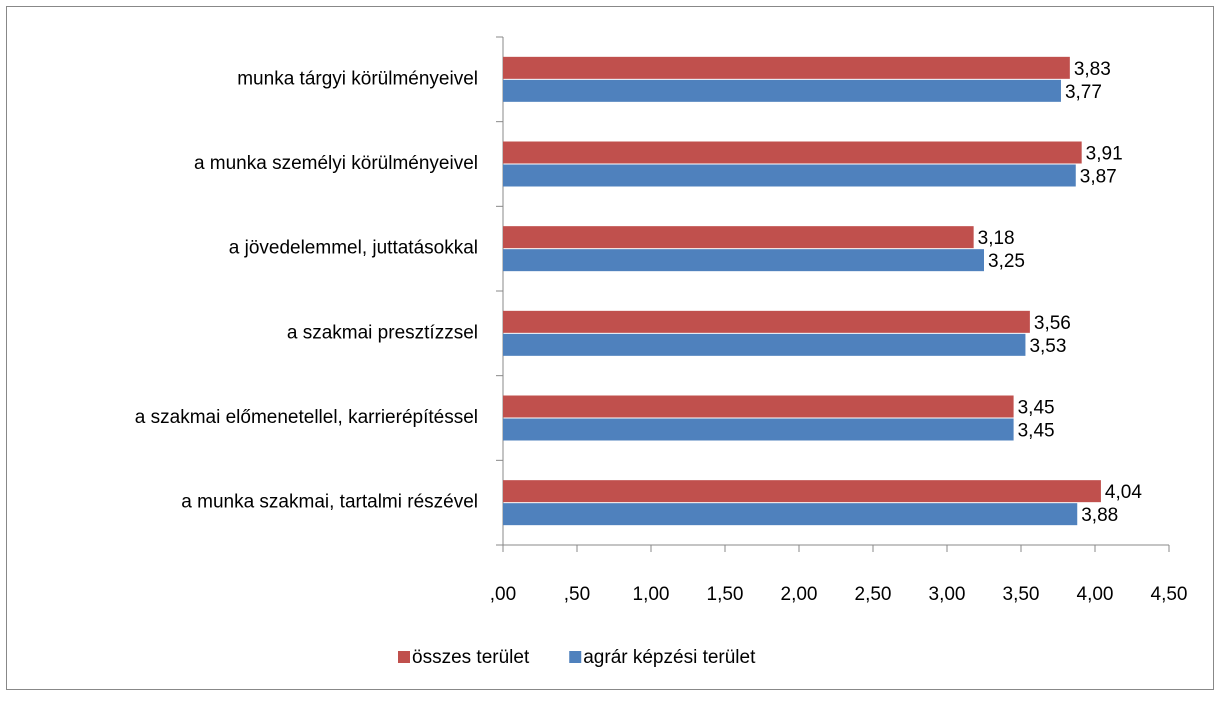  Describe the element at coordinates (577, 594) in the screenshot. I see `x-tick-label: ,50` at that location.